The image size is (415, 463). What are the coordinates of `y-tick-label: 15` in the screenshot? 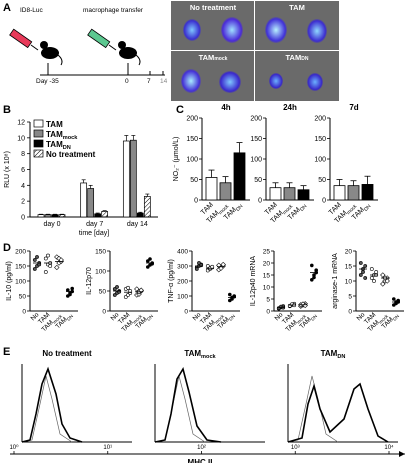 It's located at (349, 267).